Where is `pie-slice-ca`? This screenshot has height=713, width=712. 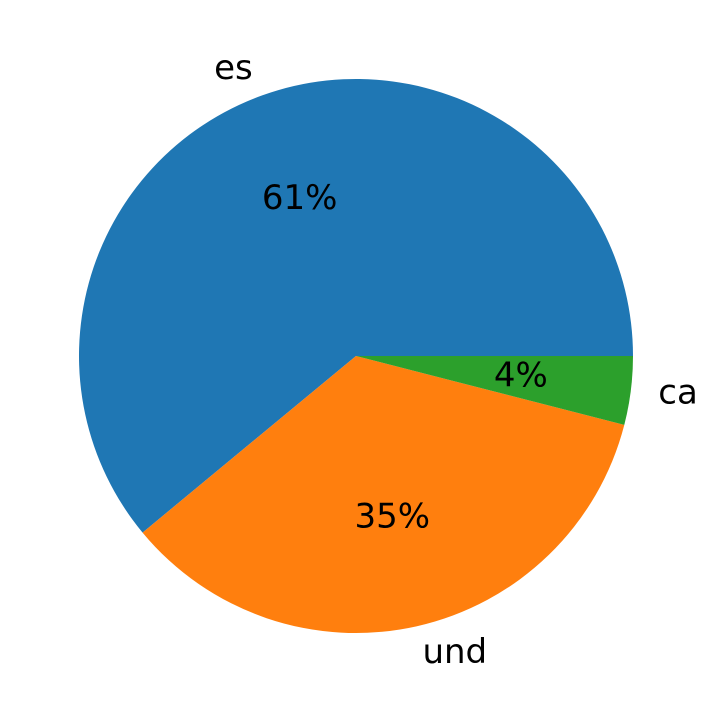 pie-slice-ca is located at coordinates (494, 390).